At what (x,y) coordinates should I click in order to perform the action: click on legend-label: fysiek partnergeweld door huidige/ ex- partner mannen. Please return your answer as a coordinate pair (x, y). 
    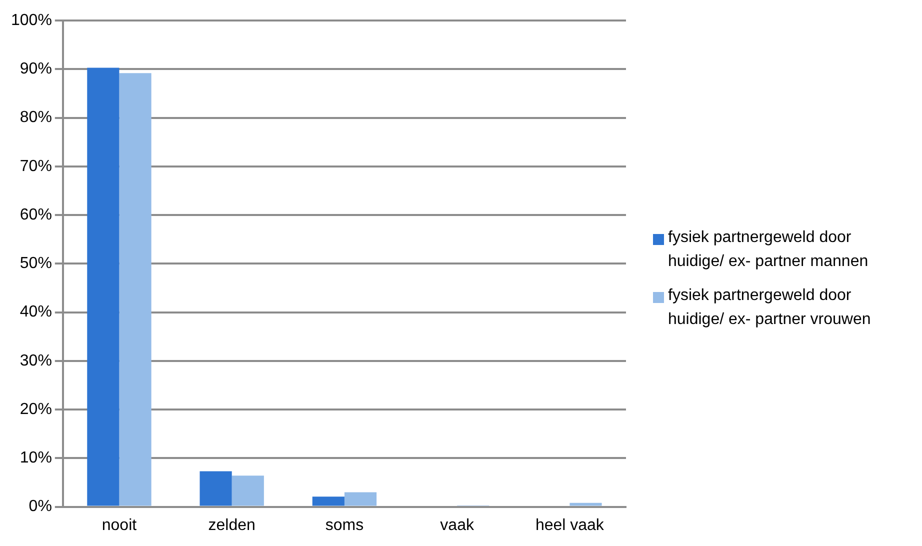
    Looking at the image, I should click on (769, 250).